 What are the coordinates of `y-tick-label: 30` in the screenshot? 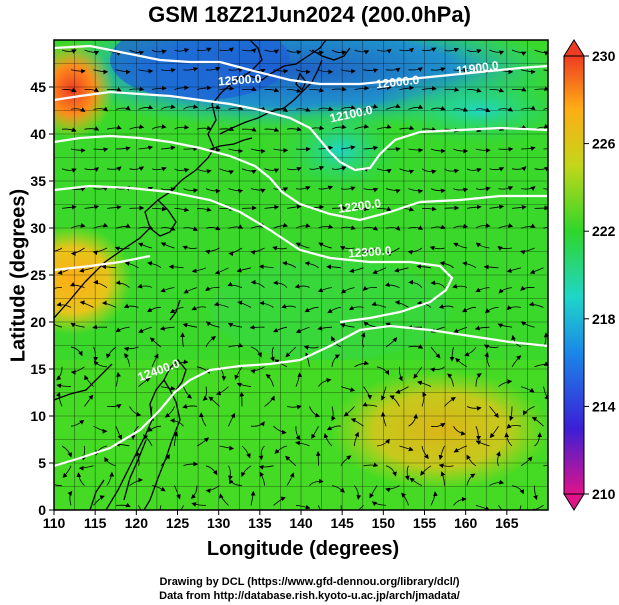 It's located at (38, 228).